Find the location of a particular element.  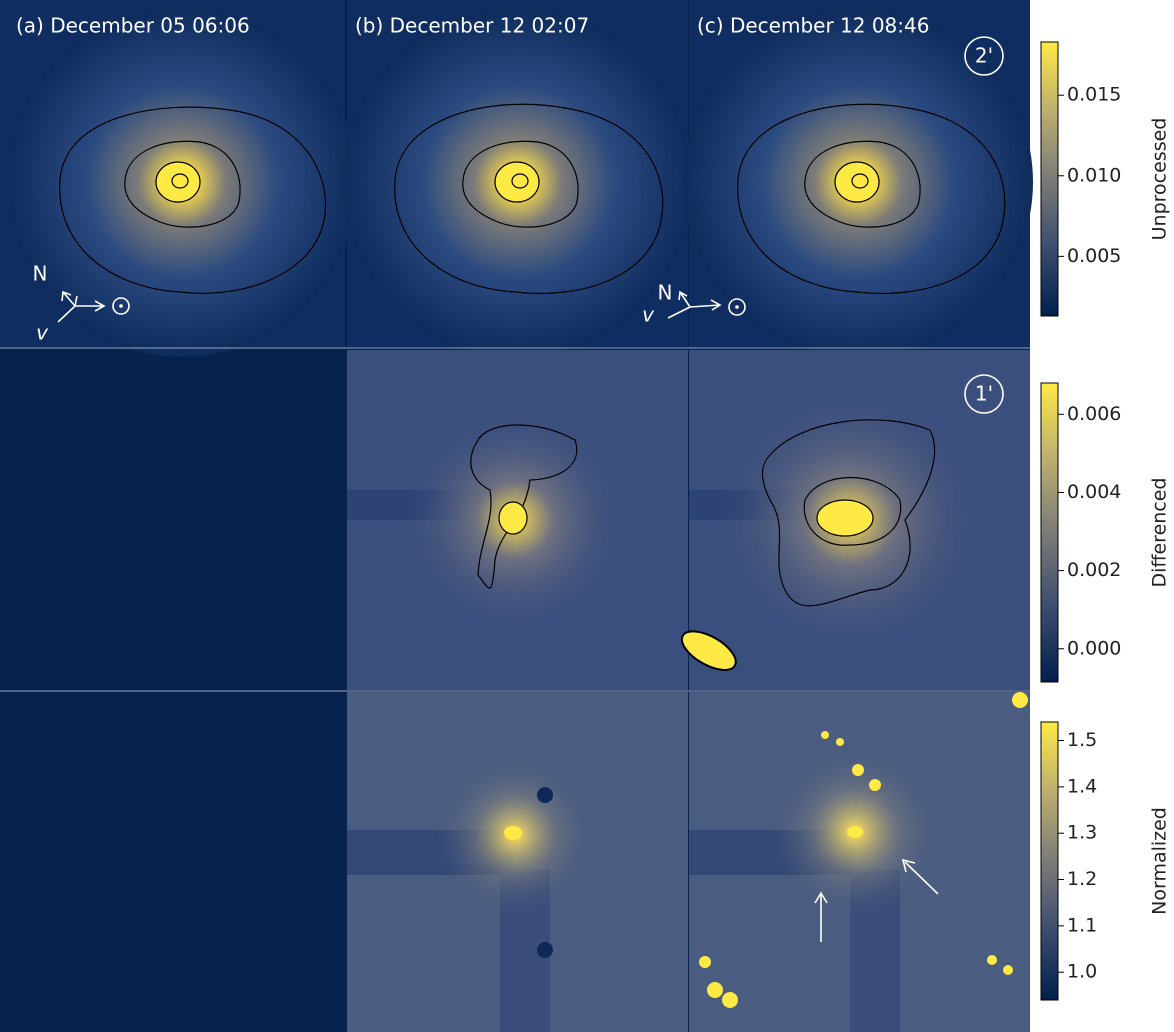

colorbar-label: Unprocessed is located at coordinates (1160, 179).